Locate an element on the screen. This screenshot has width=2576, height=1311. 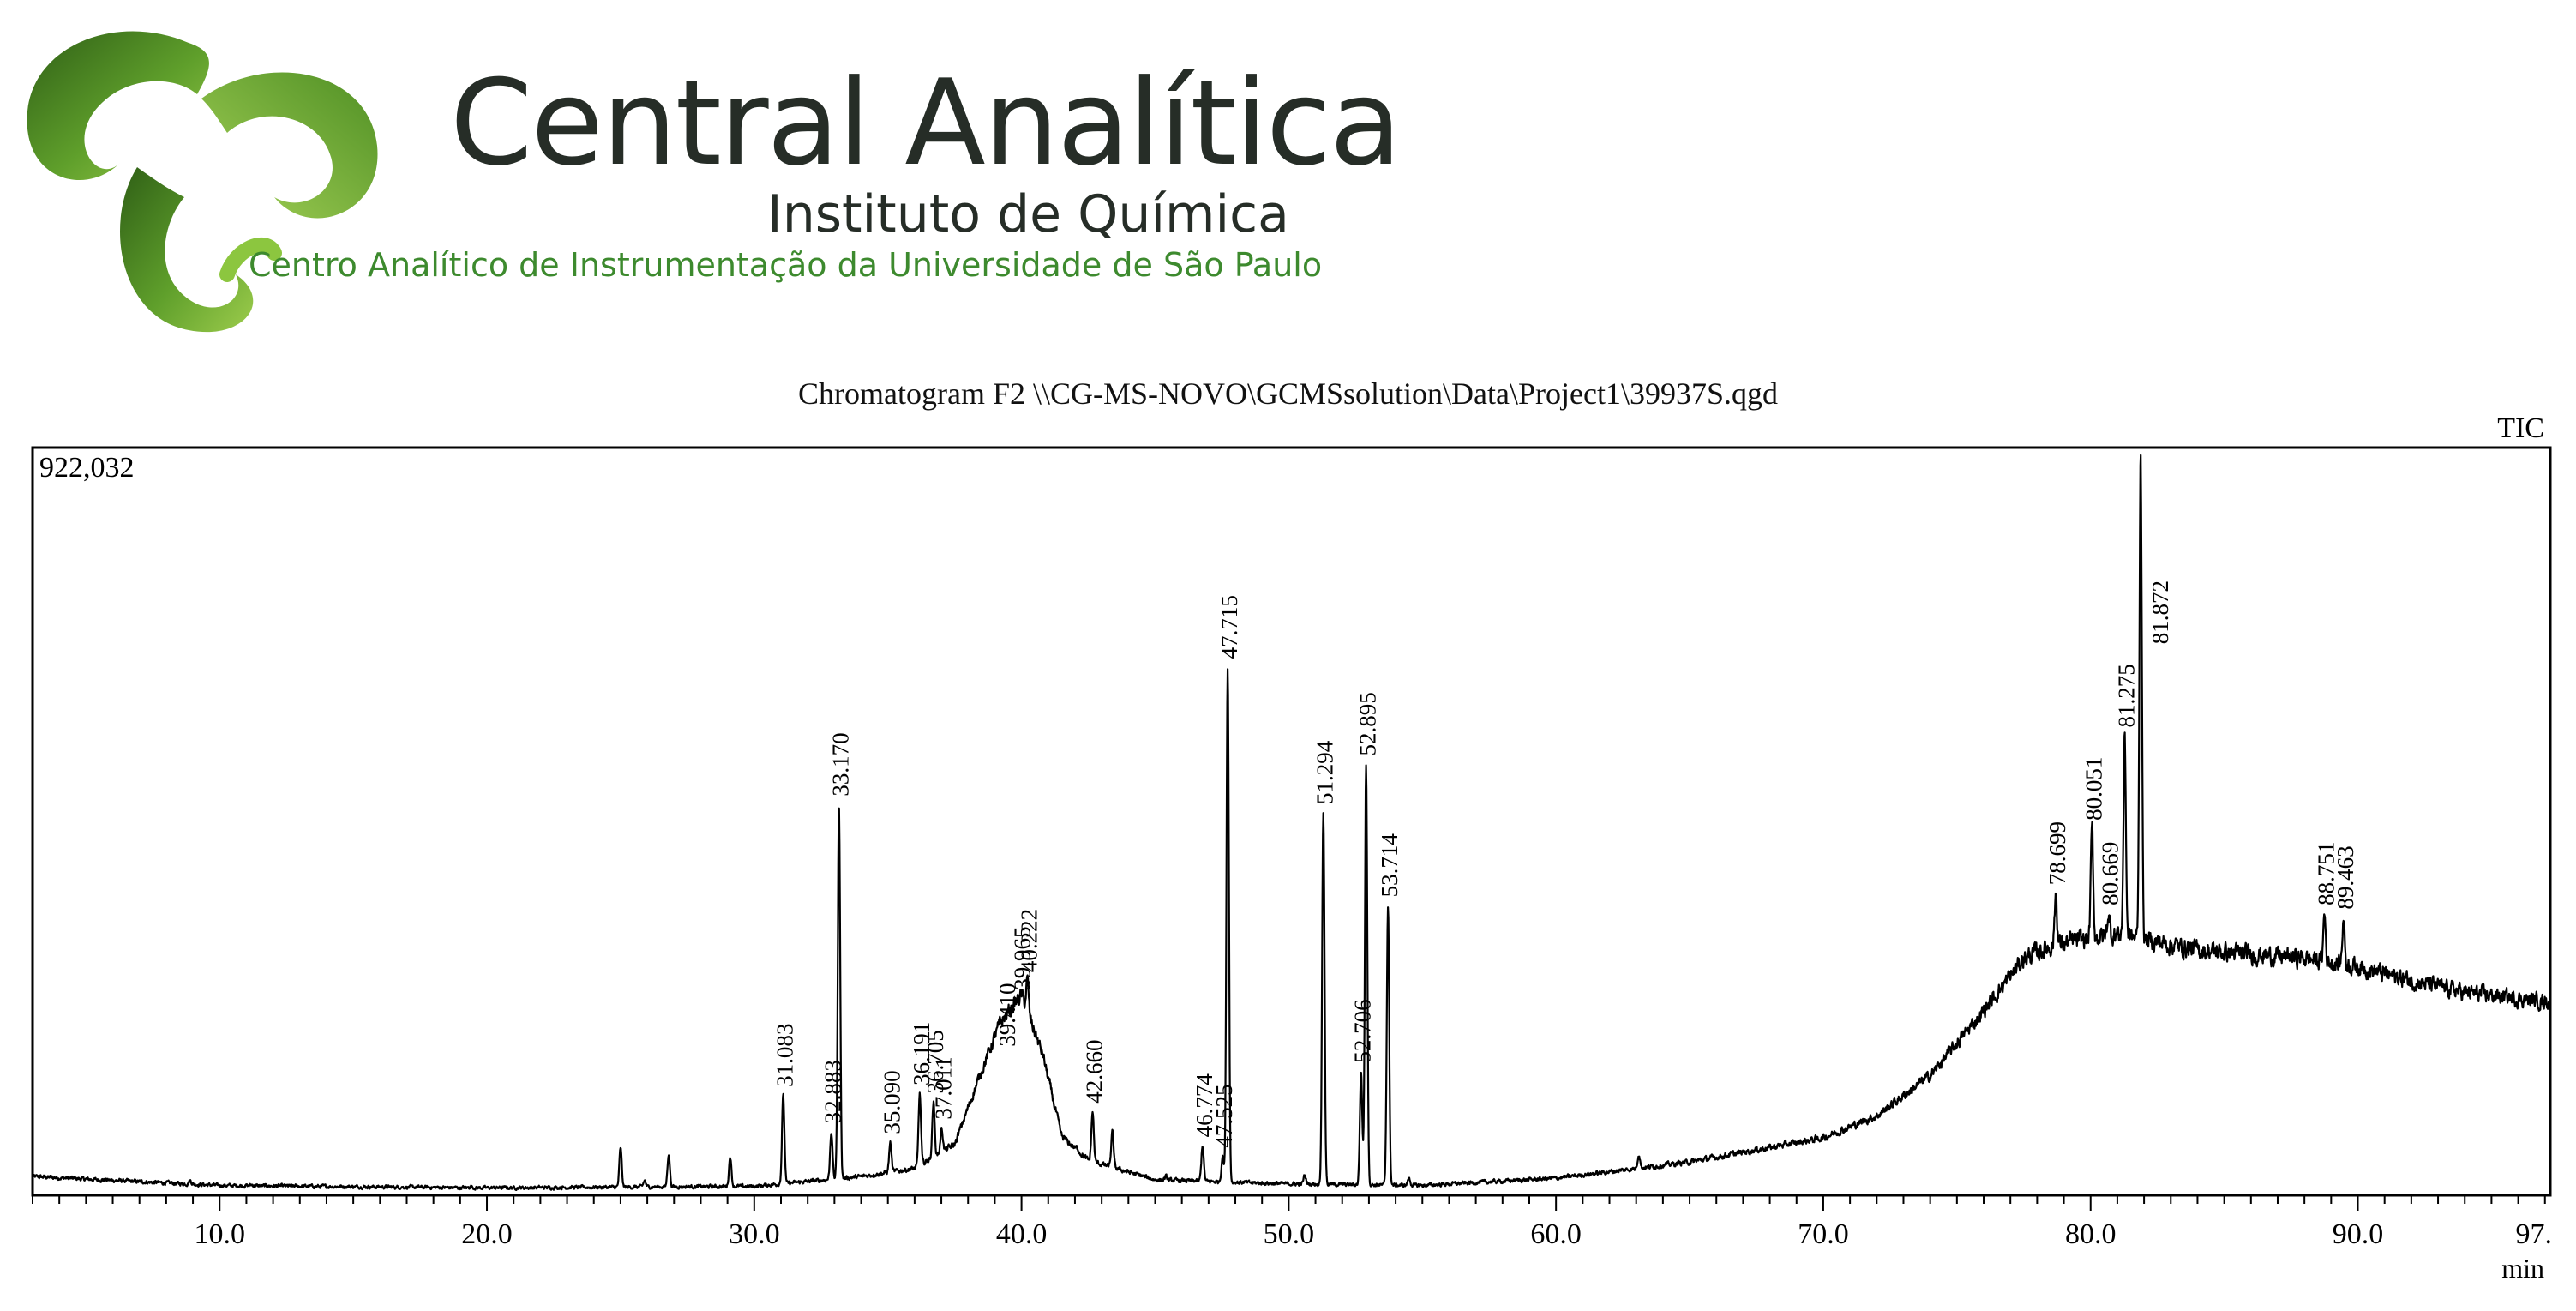
x-axis-ticks is located at coordinates (1289, 1203).